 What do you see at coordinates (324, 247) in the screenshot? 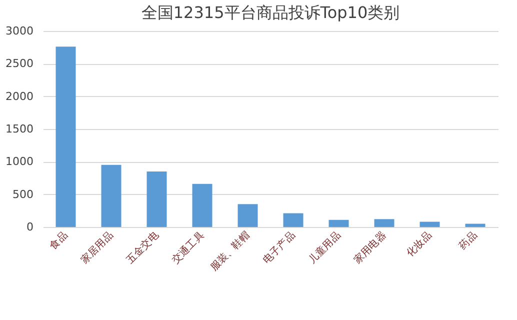
I see `x-tick-label: 儿童用品` at bounding box center [324, 247].